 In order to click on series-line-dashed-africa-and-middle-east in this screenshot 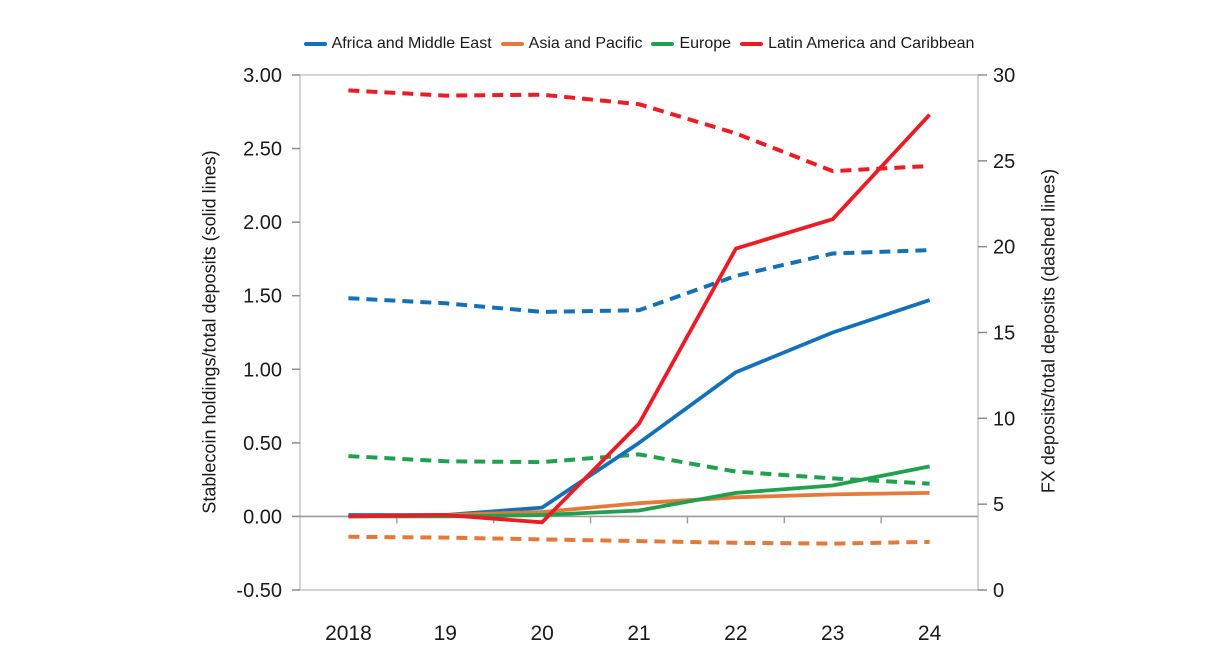, I will do `click(639, 281)`.